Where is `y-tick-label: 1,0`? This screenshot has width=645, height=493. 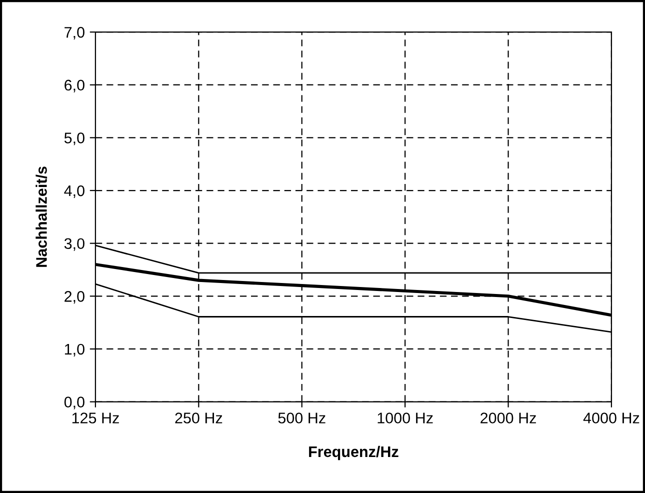 y-tick-label: 1,0 is located at coordinates (74, 350).